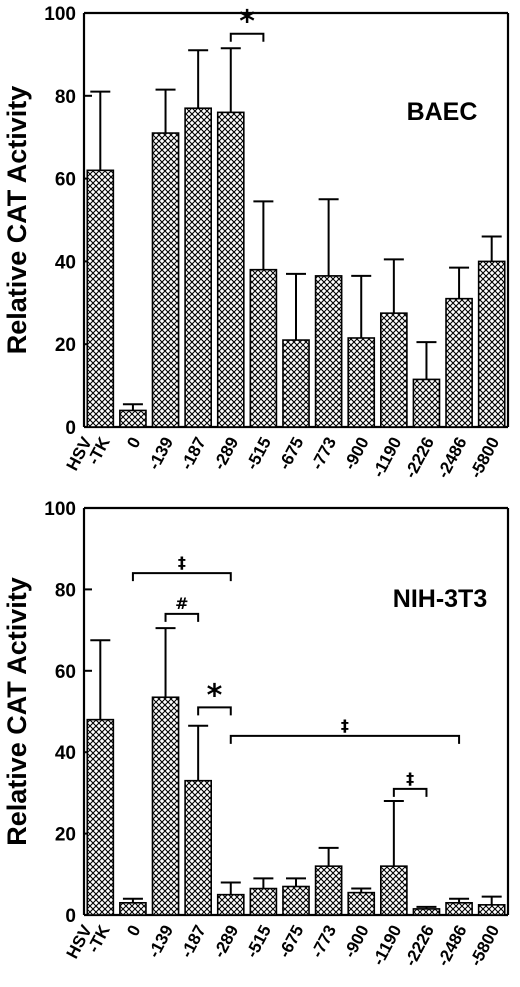 The width and height of the screenshot is (520, 987). Describe the element at coordinates (442, 112) in the screenshot. I see `panel-title: BAEC` at that location.